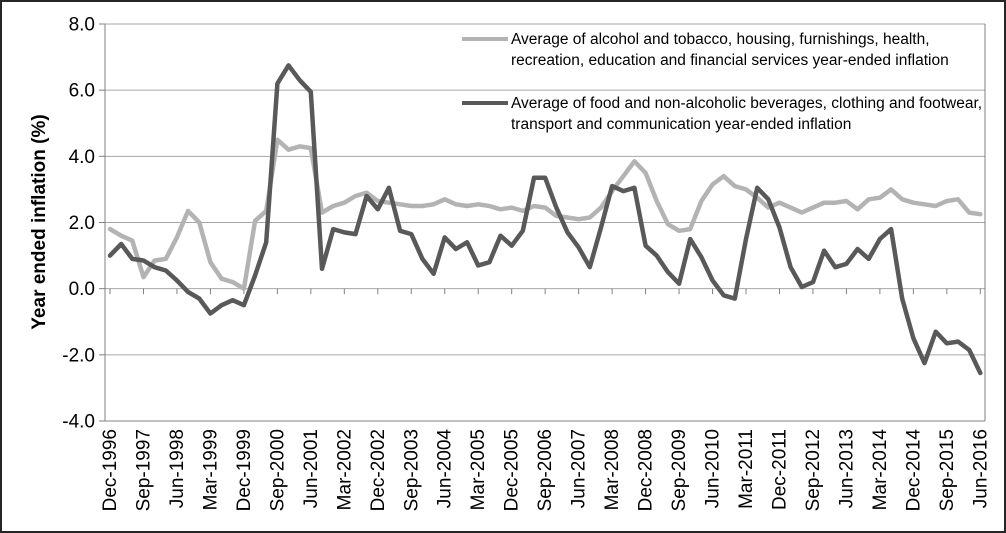 The width and height of the screenshot is (1006, 533). What do you see at coordinates (110, 470) in the screenshot?
I see `x-tick-label: Dec-1996` at bounding box center [110, 470].